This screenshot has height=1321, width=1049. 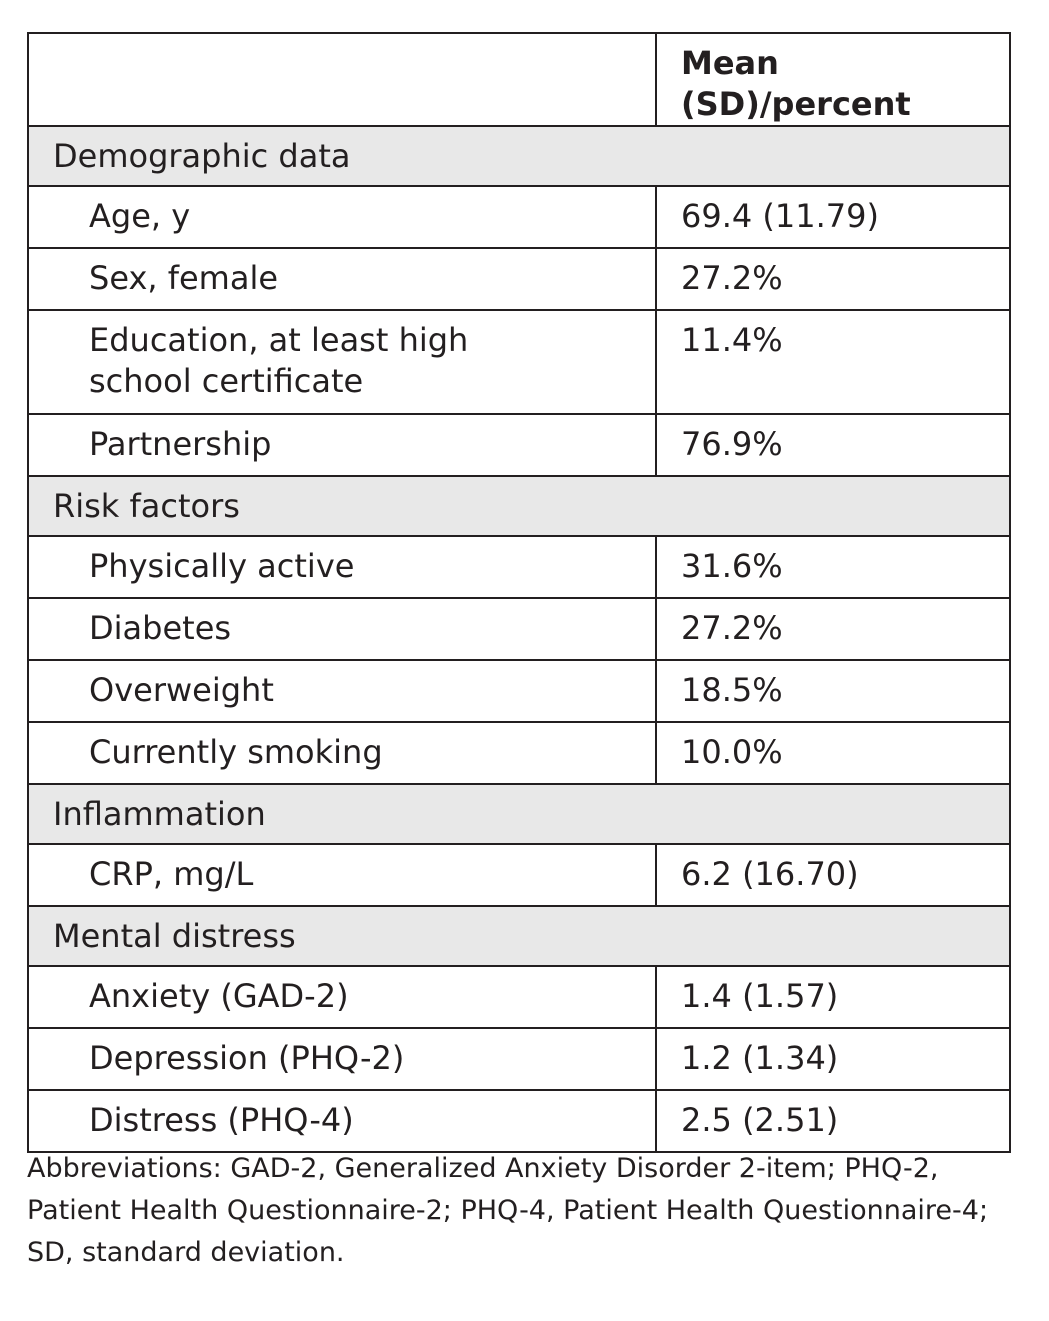 What do you see at coordinates (342, 1059) in the screenshot?
I see `row-label: Depression (PHQ-2)` at bounding box center [342, 1059].